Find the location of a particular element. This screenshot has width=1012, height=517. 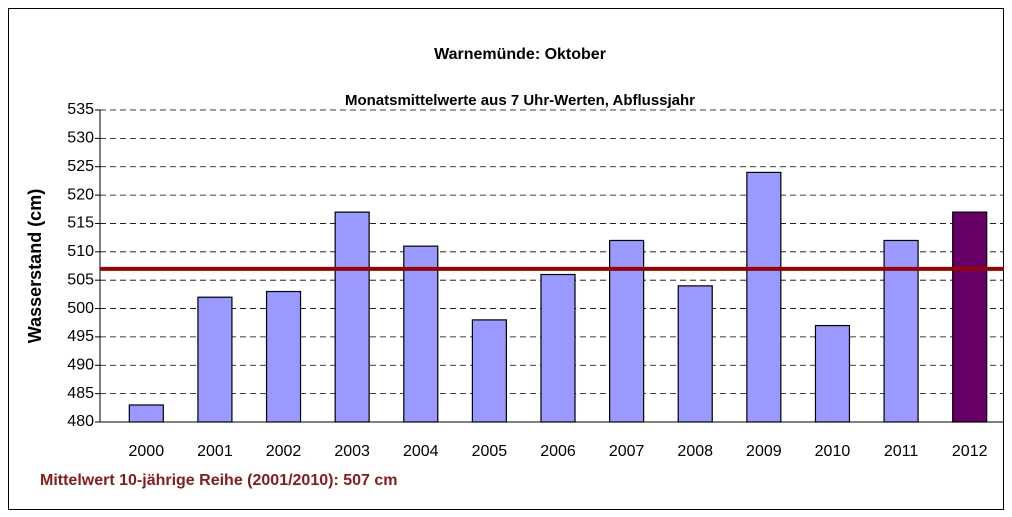

y-tick-label: 490 is located at coordinates (80, 364).